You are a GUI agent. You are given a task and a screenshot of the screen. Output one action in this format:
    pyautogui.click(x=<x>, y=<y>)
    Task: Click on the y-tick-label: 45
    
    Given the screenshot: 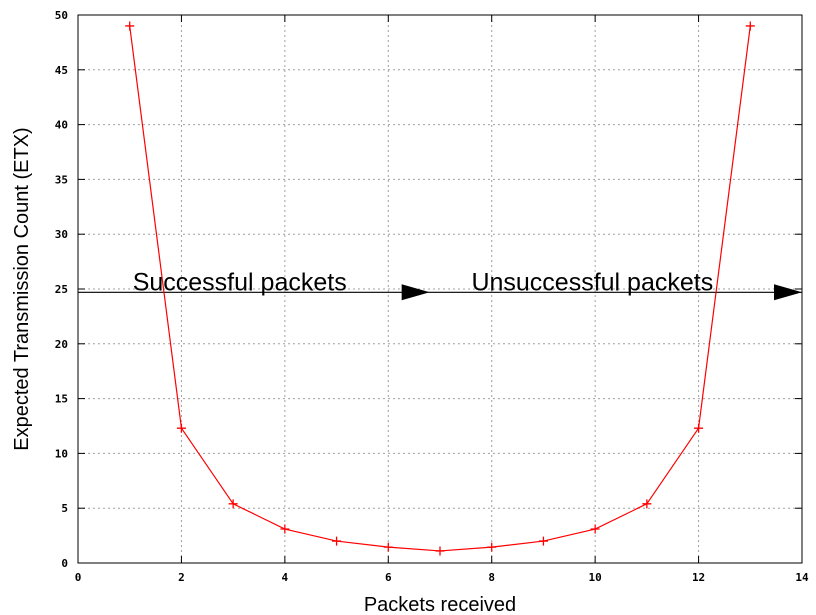 What is the action you would take?
    pyautogui.click(x=61, y=70)
    